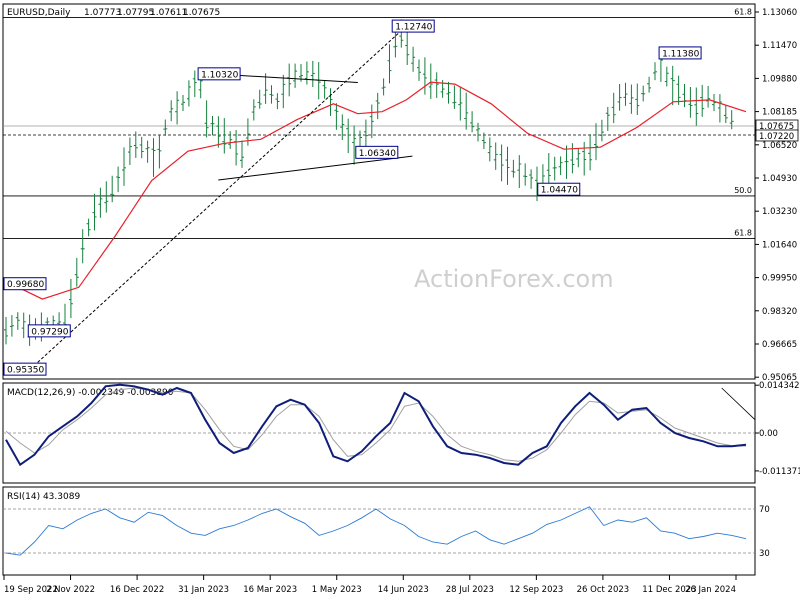 Image resolution: width=800 pixels, height=600 pixels. I want to click on time-tick-label: 16 Dec 2022, so click(137, 590).